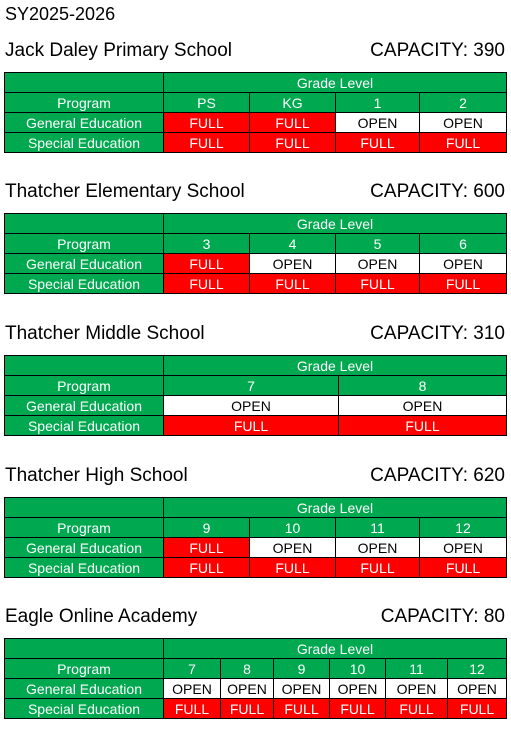 The image size is (511, 747). I want to click on grade-header-cell: 5, so click(377, 243).